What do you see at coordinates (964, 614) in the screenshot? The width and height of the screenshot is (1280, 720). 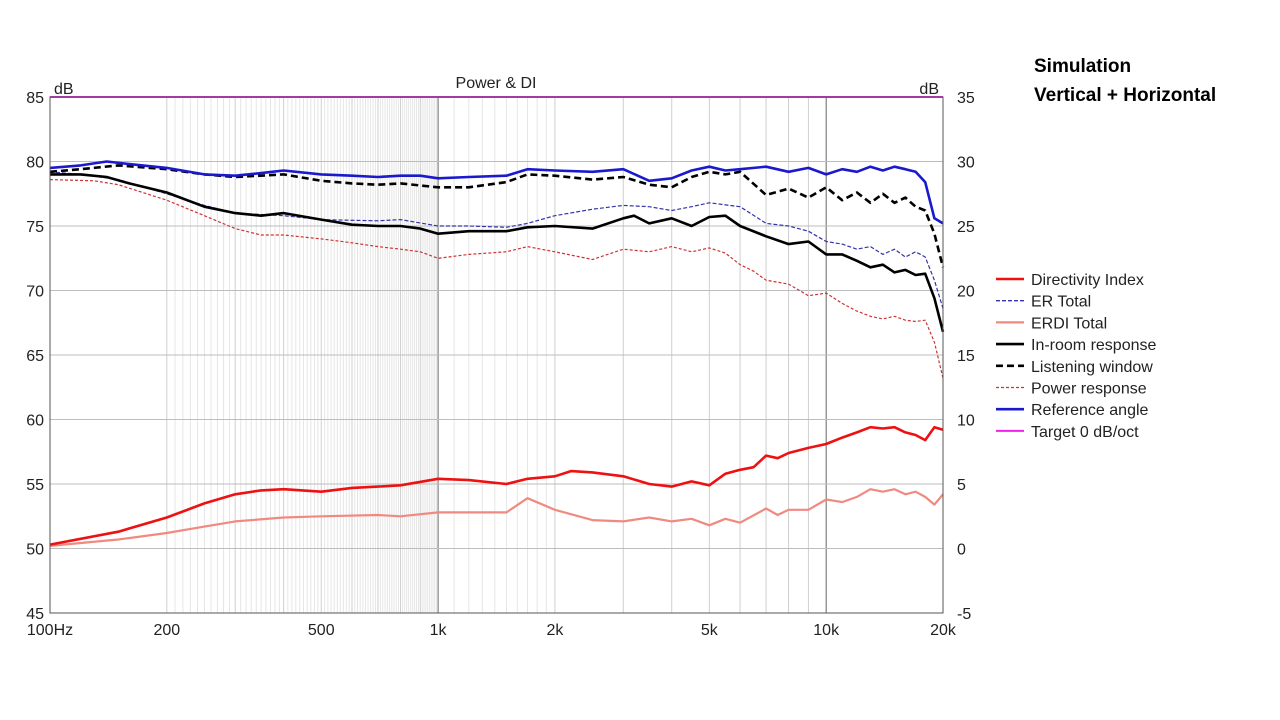 I see `y-right-tick-label: -5` at bounding box center [964, 614].